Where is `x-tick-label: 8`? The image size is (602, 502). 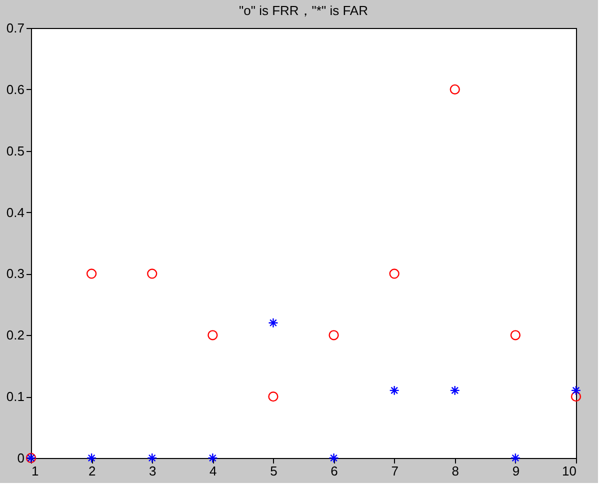
x-tick-label: 8 is located at coordinates (456, 471).